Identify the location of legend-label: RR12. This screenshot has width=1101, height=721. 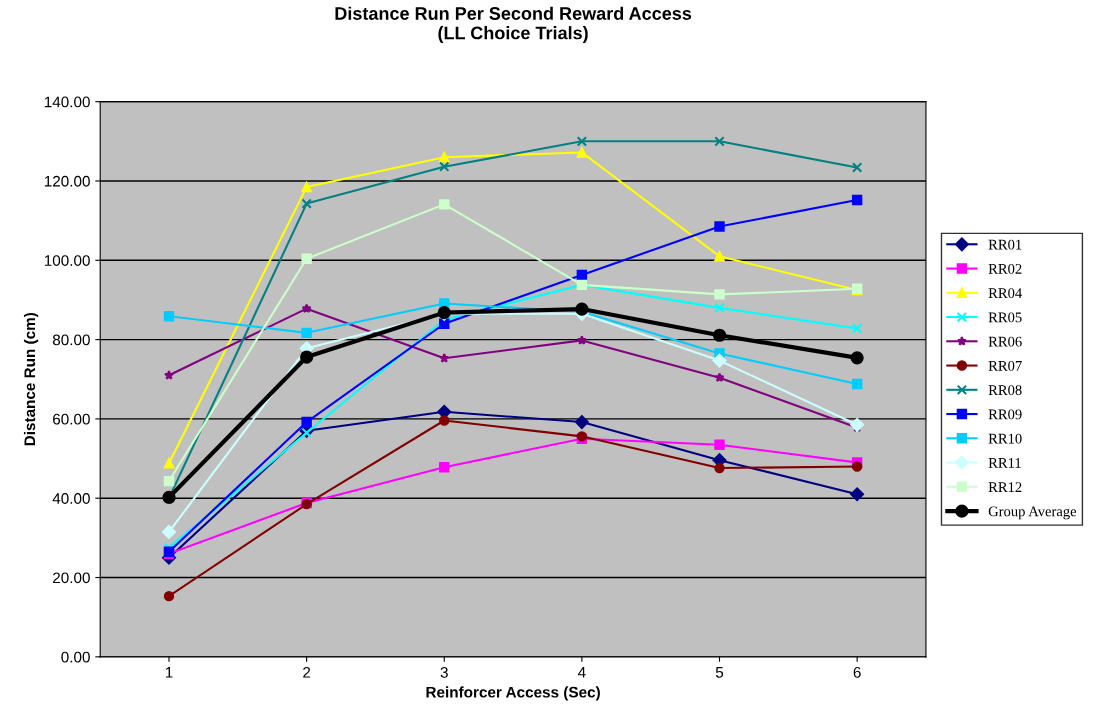
(1005, 487).